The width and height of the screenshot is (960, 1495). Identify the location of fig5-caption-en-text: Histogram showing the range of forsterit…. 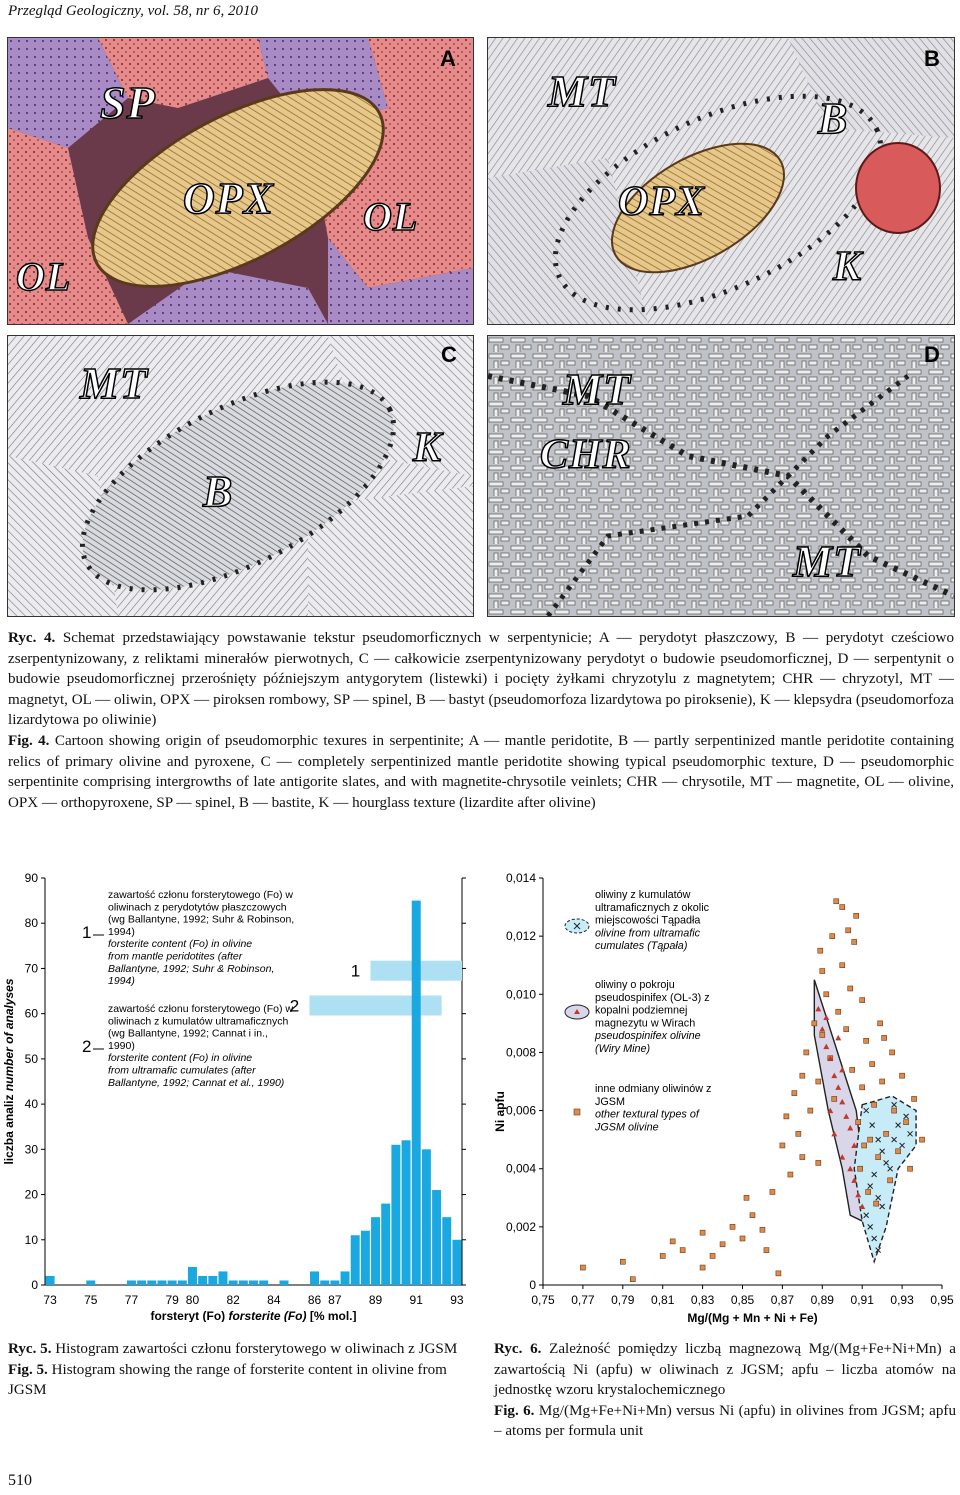
(227, 1380).